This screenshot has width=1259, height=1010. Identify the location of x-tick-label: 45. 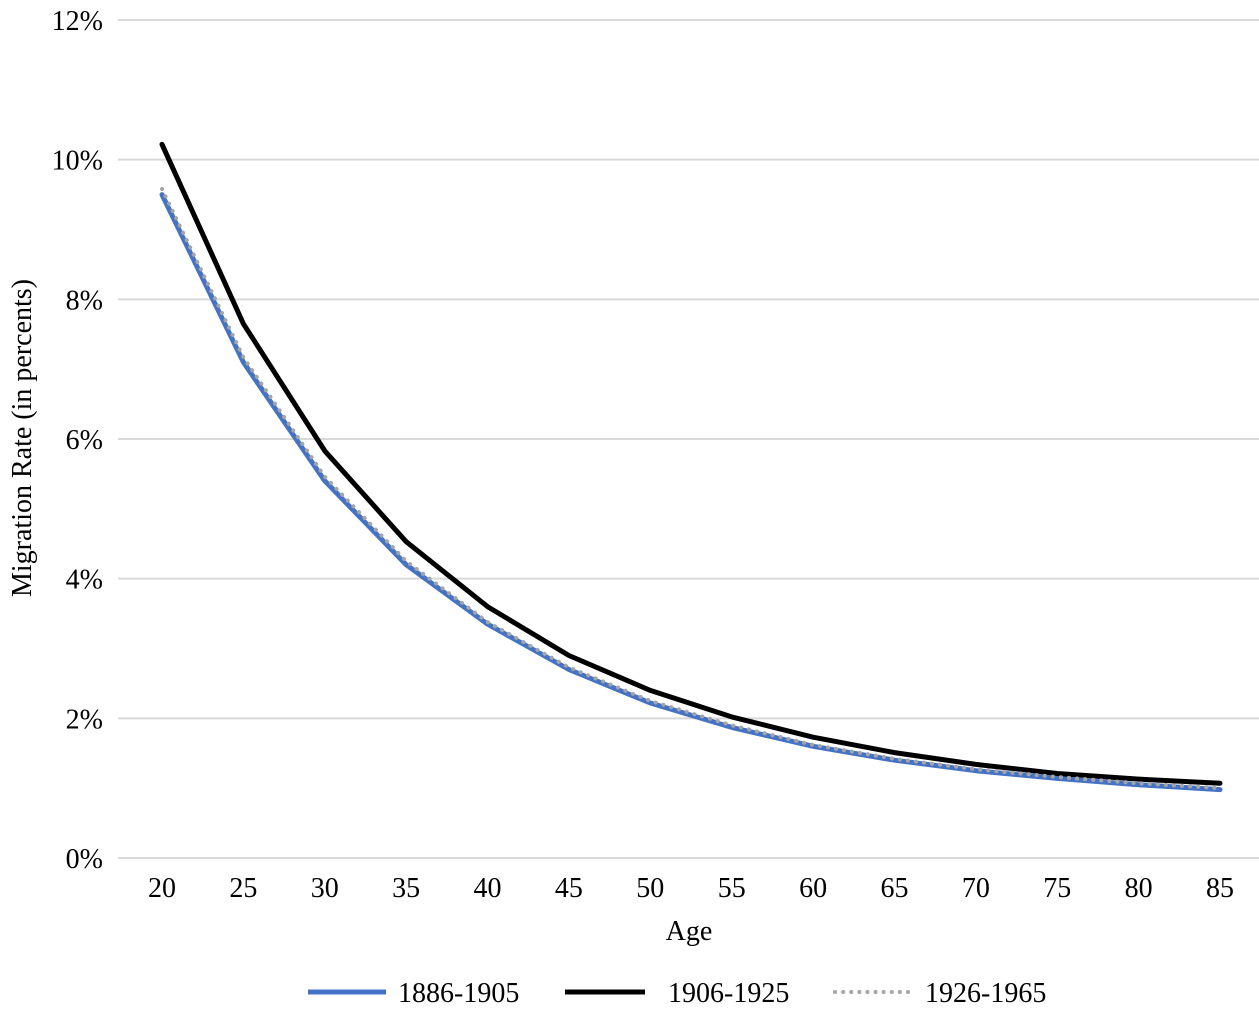
(569, 888).